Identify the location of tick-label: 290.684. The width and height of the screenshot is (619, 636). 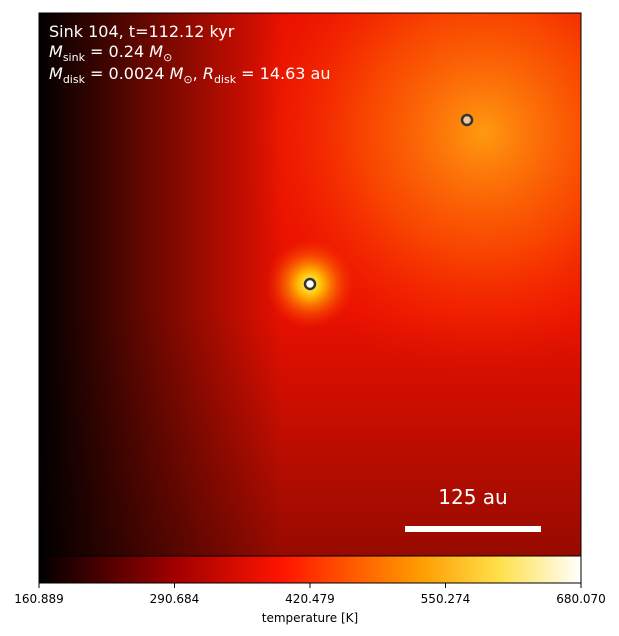
(175, 599).